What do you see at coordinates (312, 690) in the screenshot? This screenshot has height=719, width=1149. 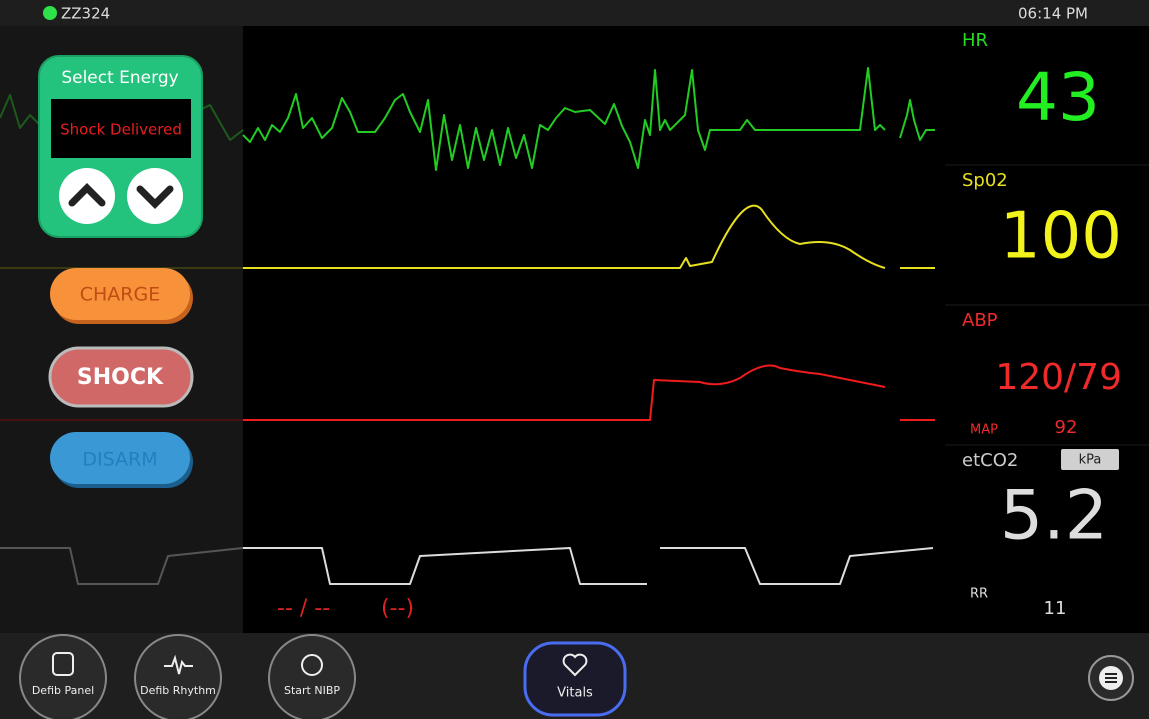 I see `button-label: Start NIBP` at bounding box center [312, 690].